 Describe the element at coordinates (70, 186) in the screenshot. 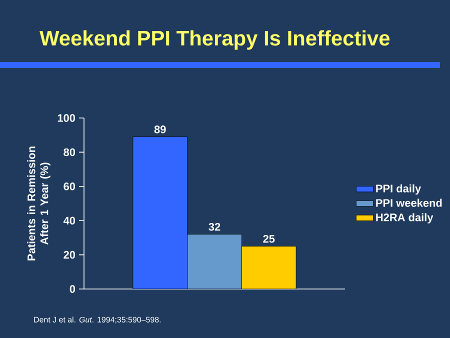

I see `y-tick-label: 60` at that location.